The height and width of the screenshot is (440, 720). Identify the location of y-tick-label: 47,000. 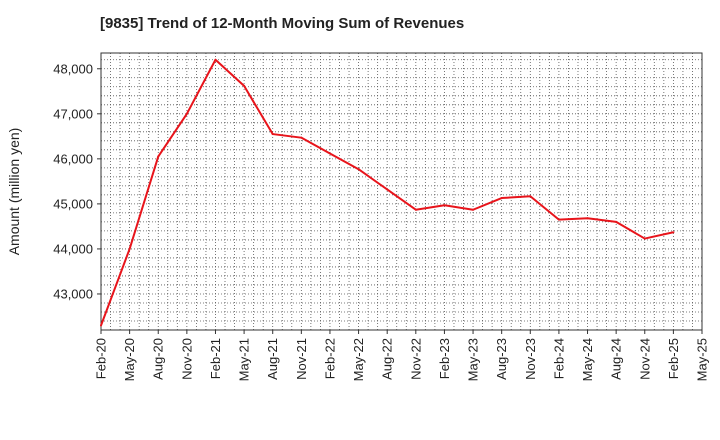
(73, 113).